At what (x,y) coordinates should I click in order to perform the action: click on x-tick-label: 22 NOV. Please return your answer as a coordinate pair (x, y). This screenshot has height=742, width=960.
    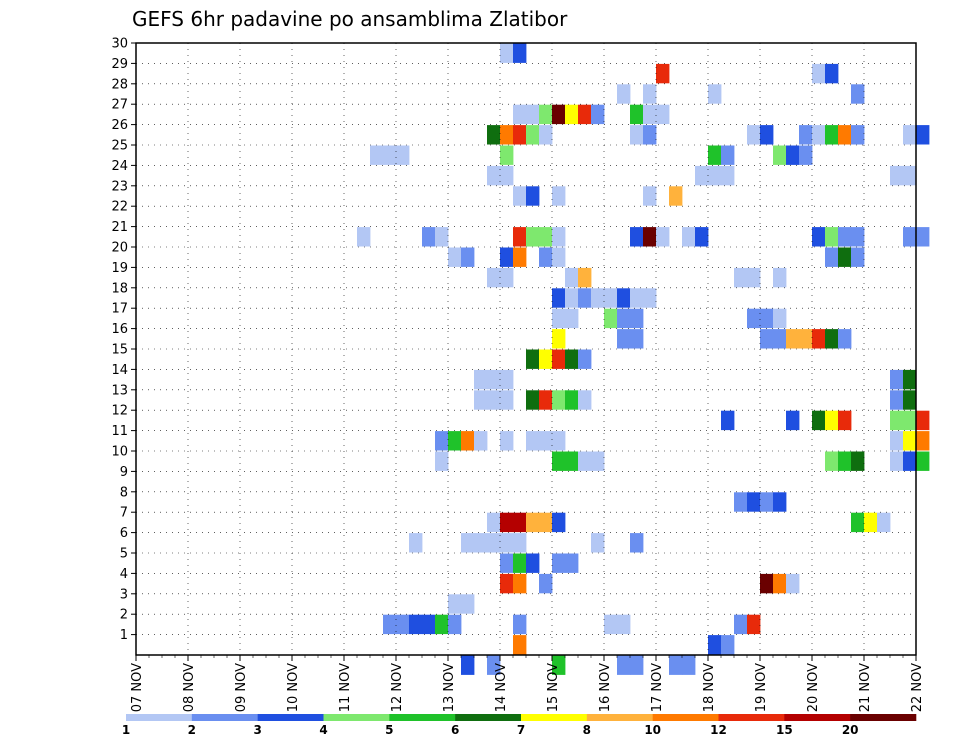
    Looking at the image, I should click on (917, 687).